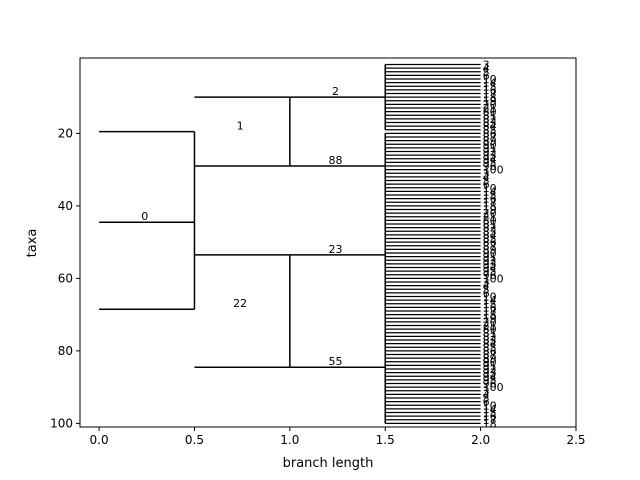 The image size is (640, 480). Describe the element at coordinates (240, 126) in the screenshot. I see `node-label: 1` at that location.